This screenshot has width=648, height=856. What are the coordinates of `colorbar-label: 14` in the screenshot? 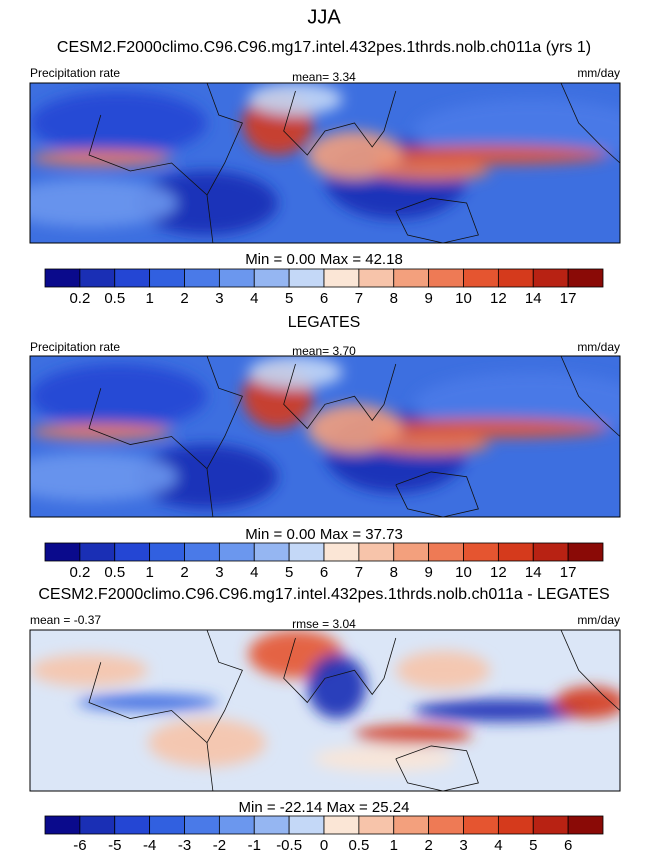 It's located at (533, 298).